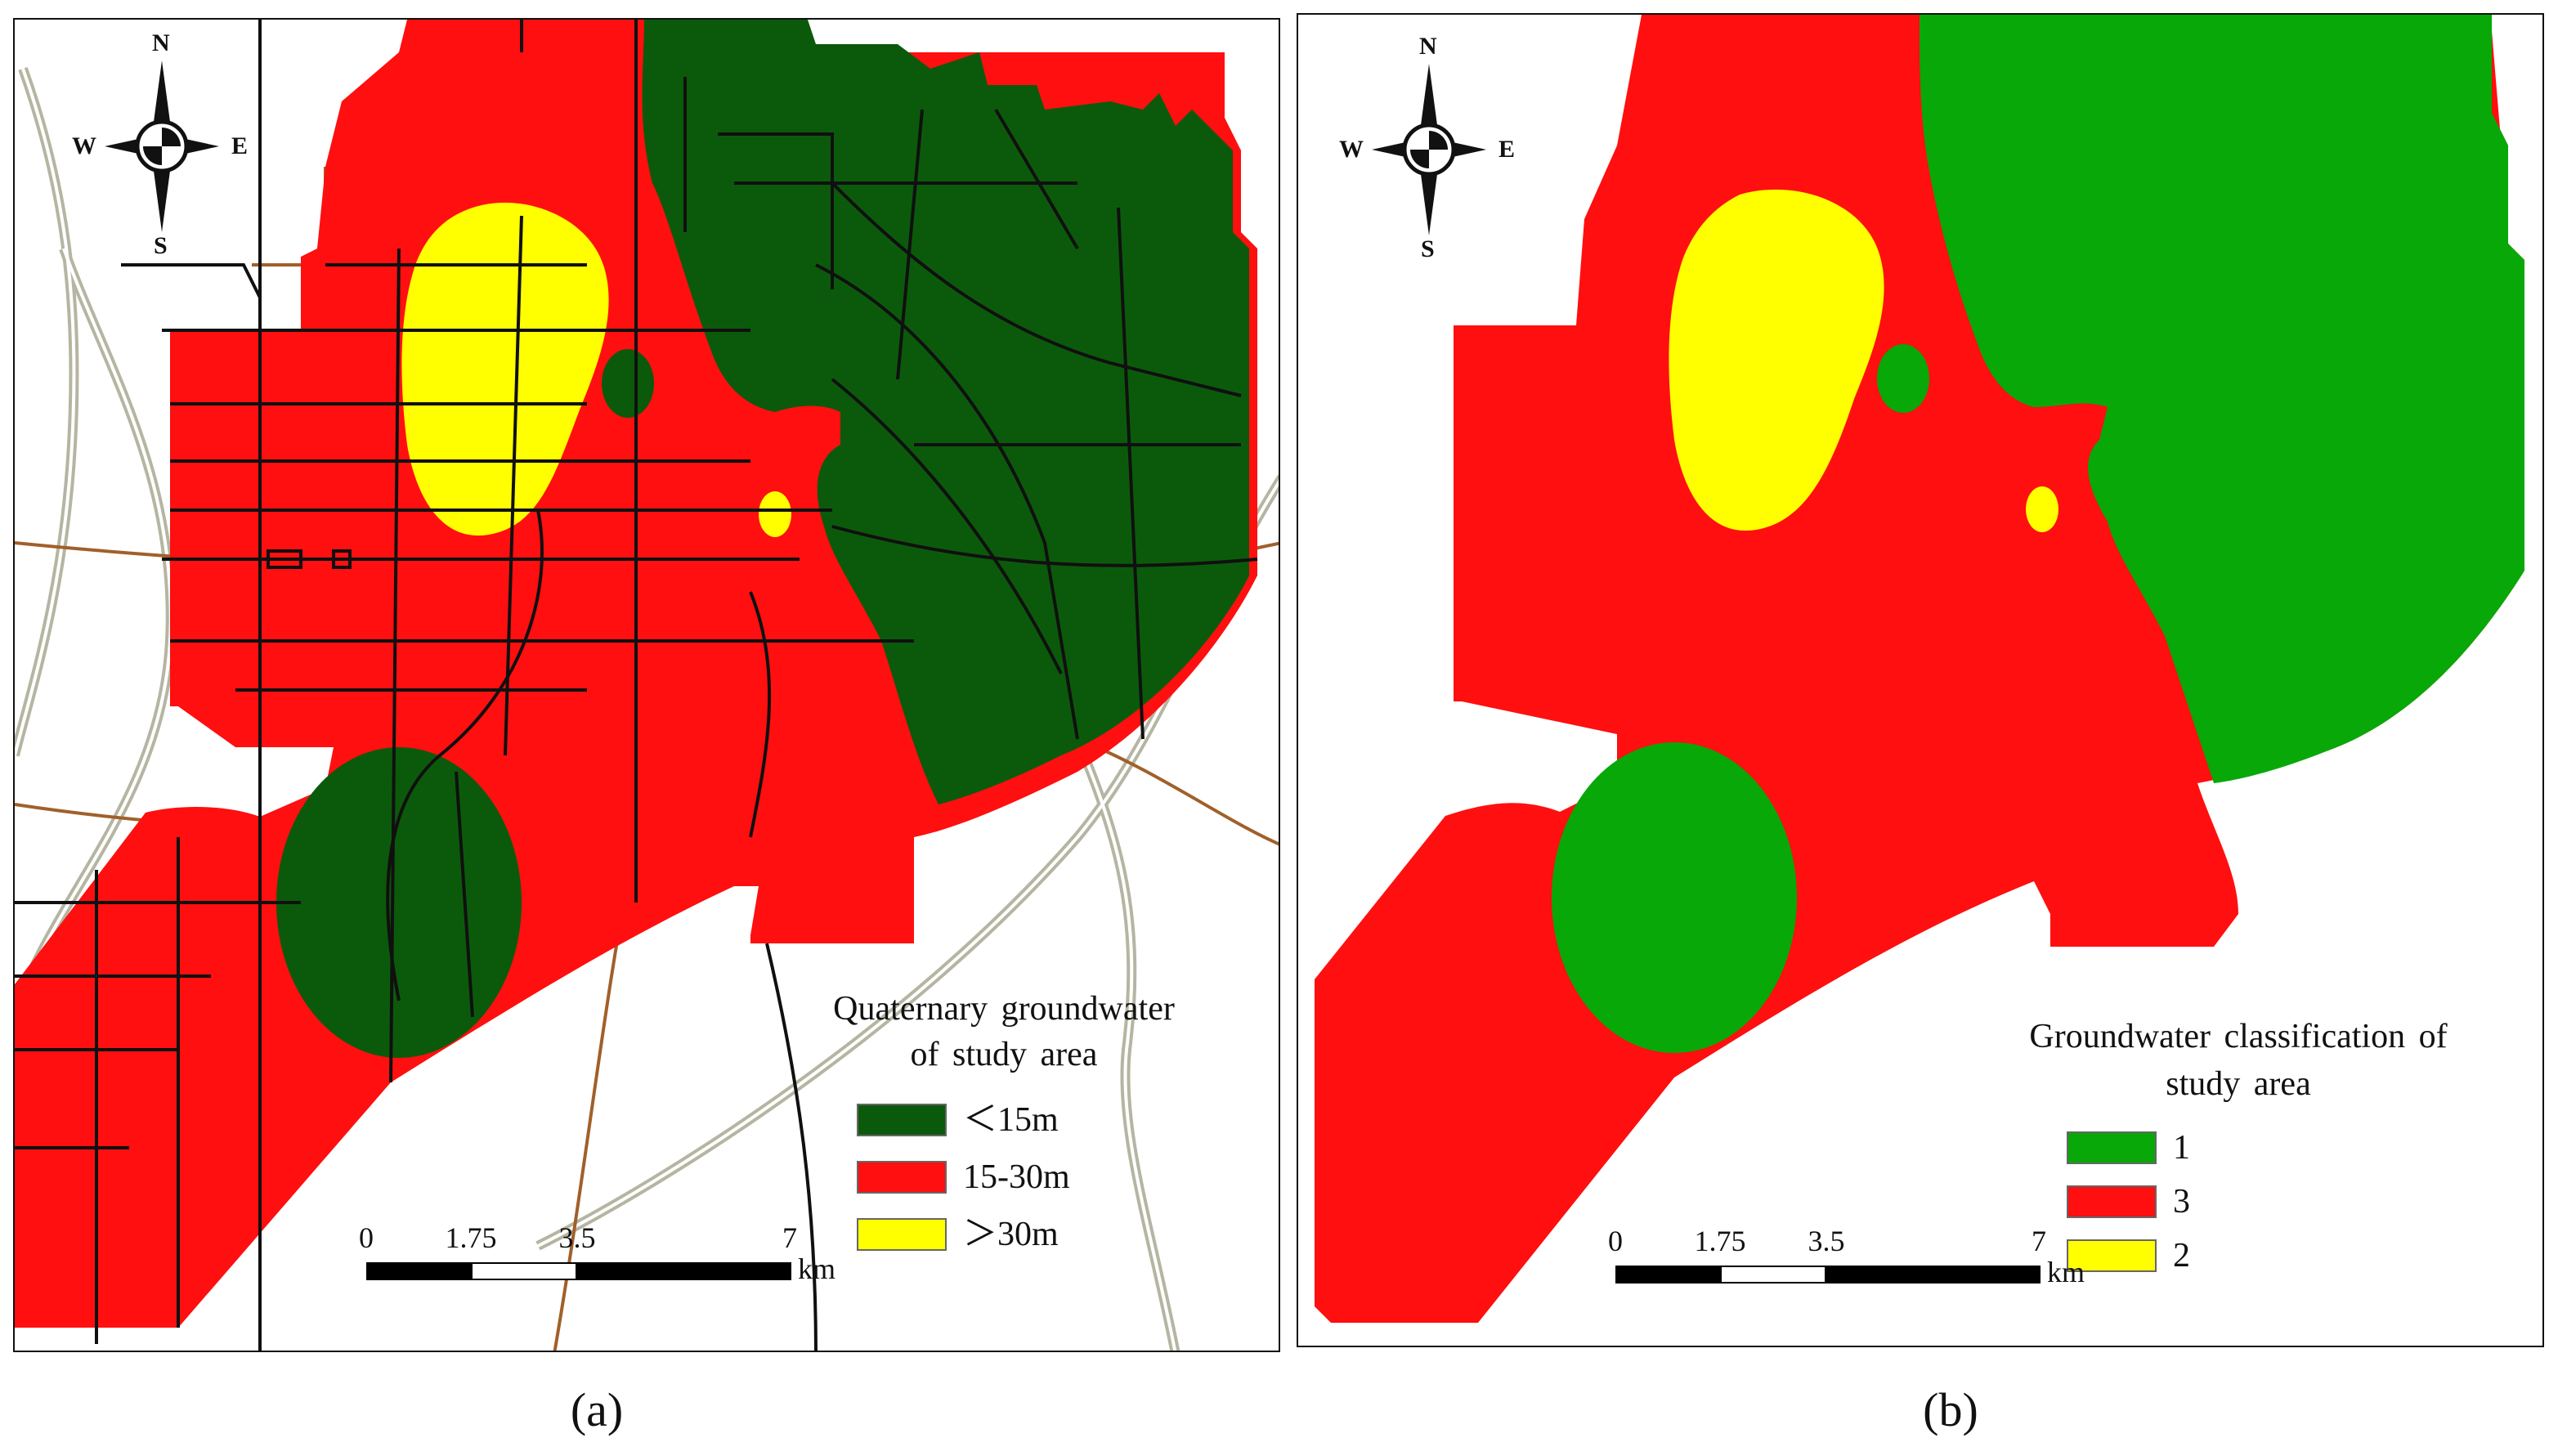 The image size is (2549, 1456). I want to click on compass-rose-a: N S W E, so click(162, 144).